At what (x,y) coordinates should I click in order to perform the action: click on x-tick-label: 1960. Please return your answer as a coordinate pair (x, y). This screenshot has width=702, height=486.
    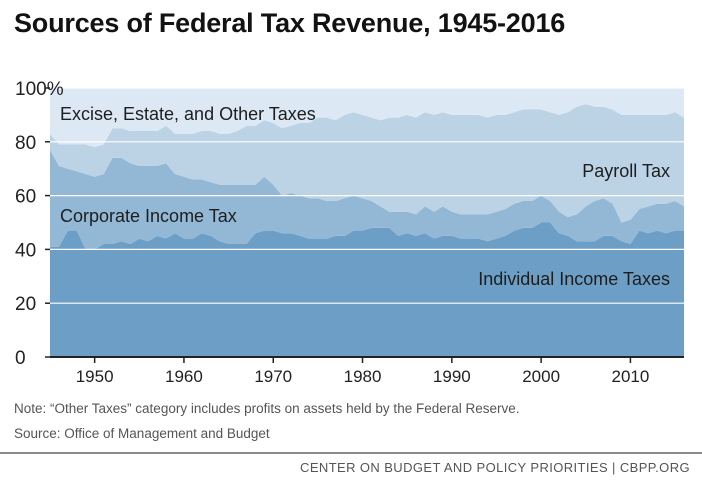
    Looking at the image, I should click on (184, 376).